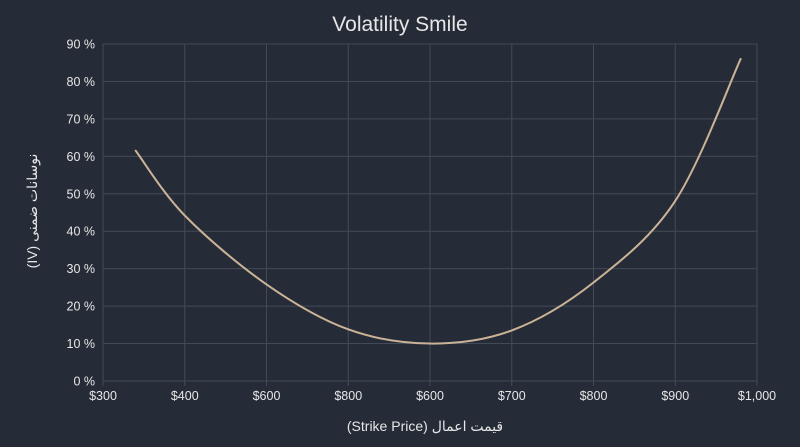 The image size is (800, 447). Describe the element at coordinates (84, 382) in the screenshot. I see `y-tick-label: 0 %` at that location.